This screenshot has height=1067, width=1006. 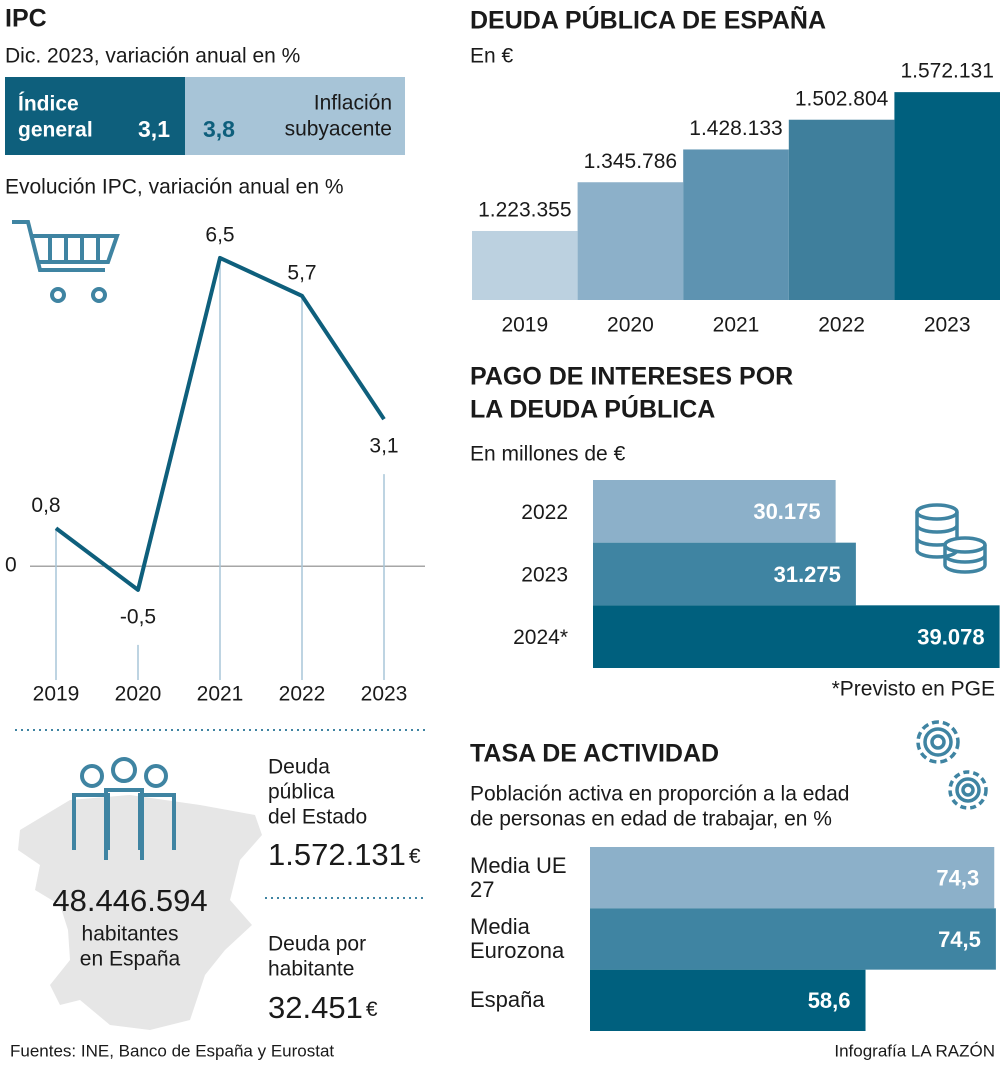 I want to click on box-core, so click(x=295, y=116).